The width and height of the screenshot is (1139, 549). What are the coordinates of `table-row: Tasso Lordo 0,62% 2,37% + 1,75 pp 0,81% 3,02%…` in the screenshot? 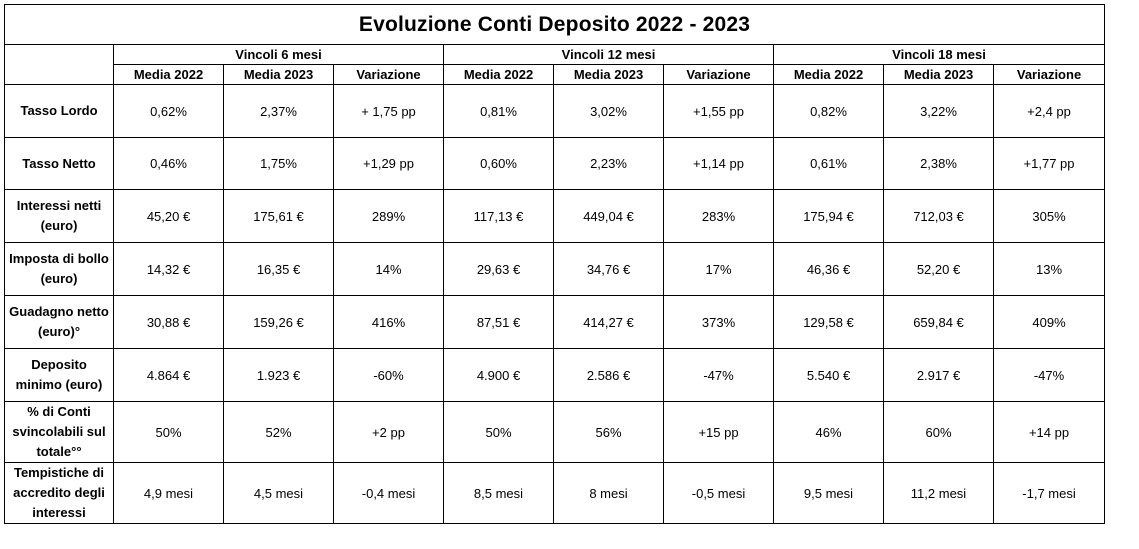 It's located at (555, 111).